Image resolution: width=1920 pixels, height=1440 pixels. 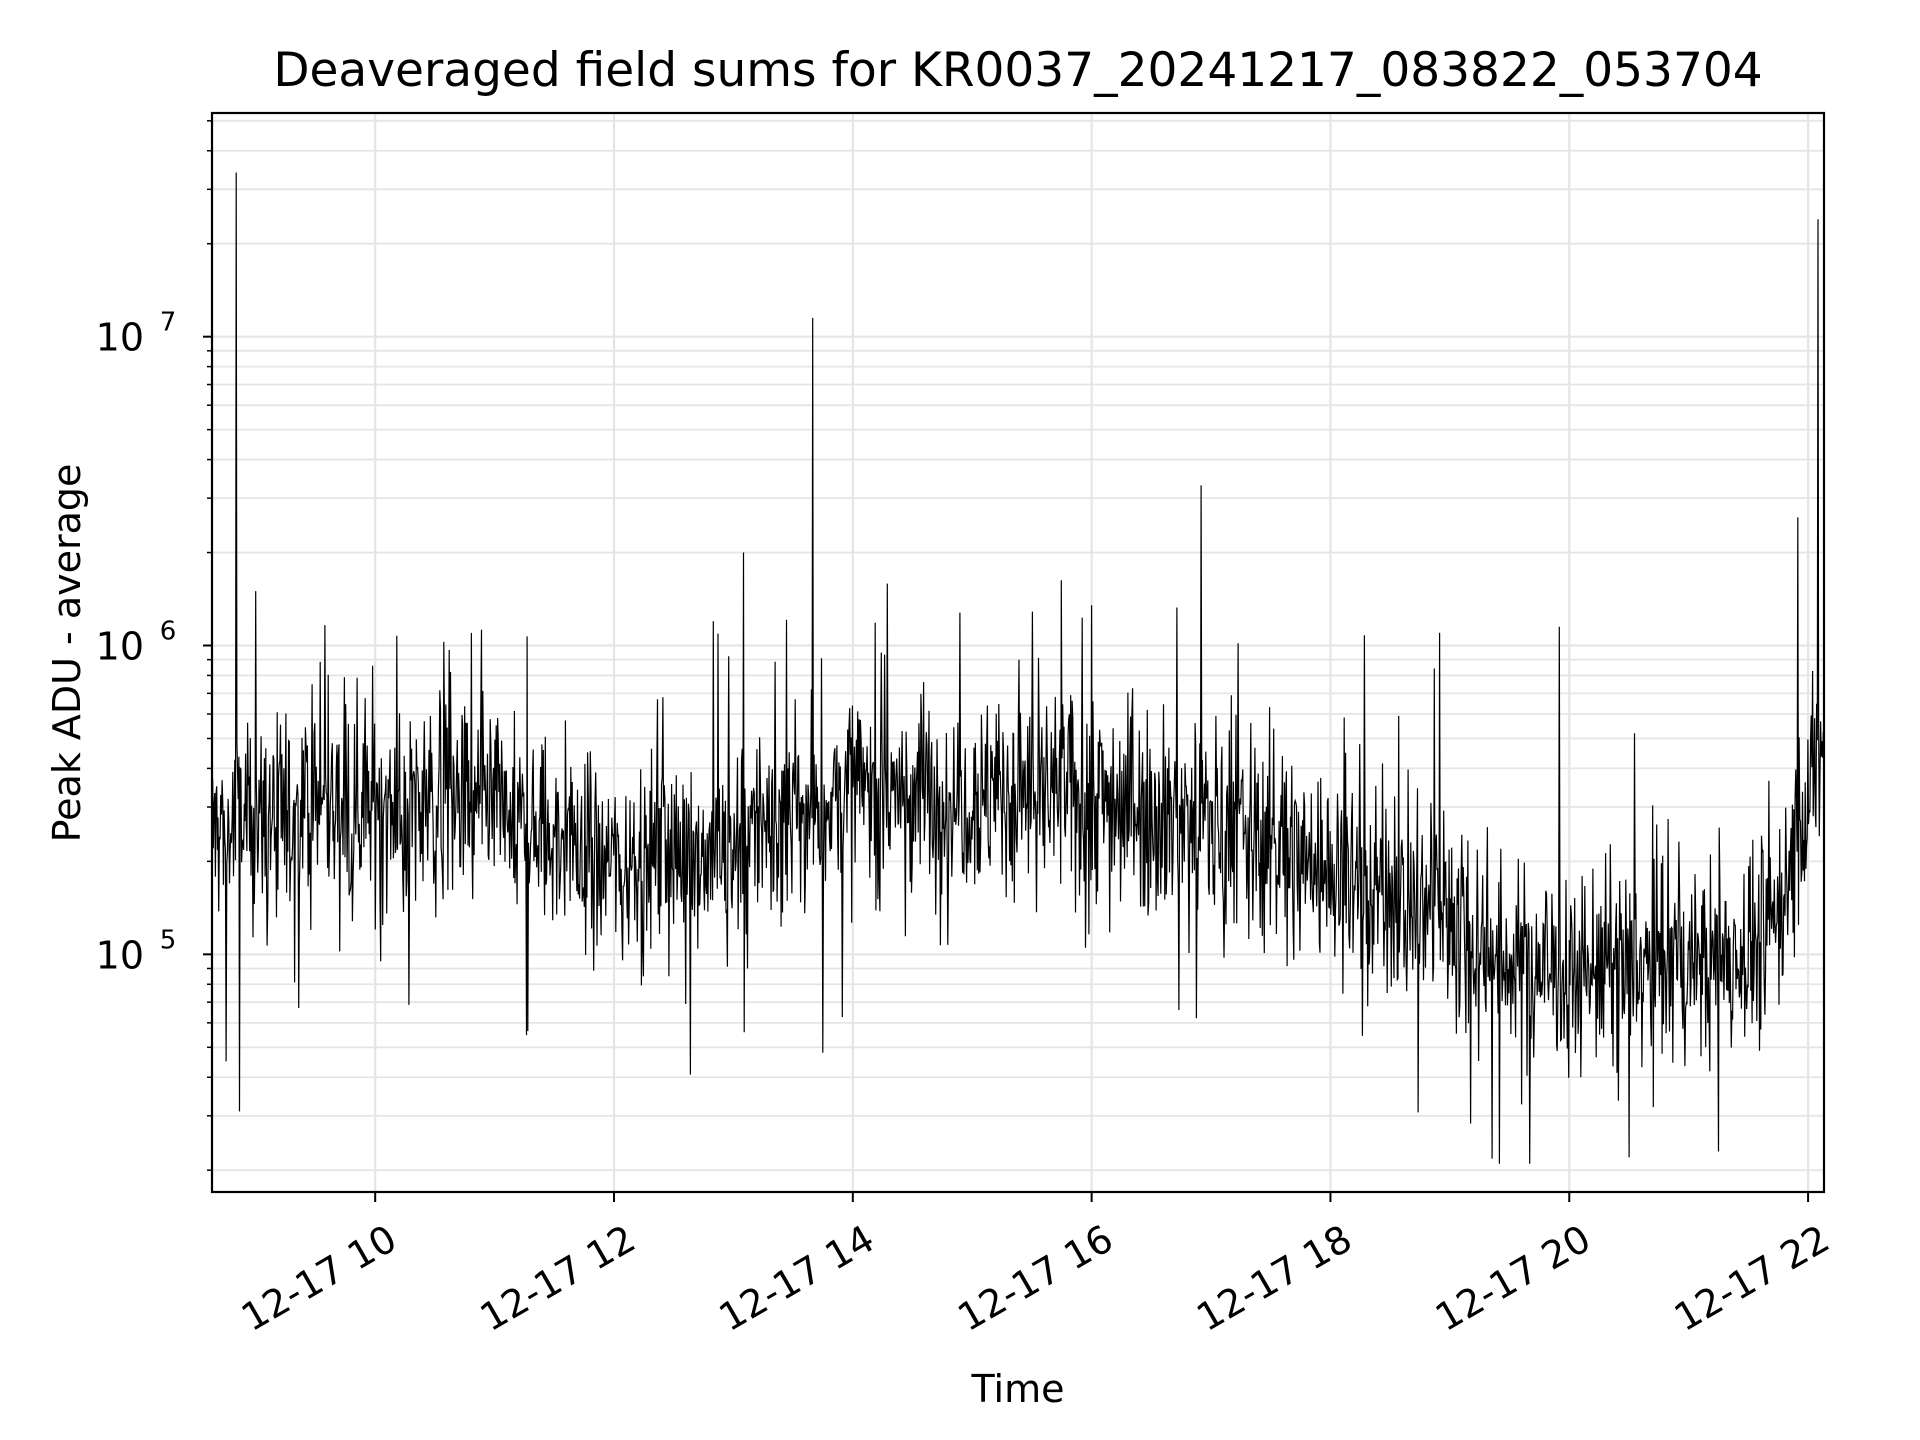 What do you see at coordinates (168, 632) in the screenshot?
I see `y-tick-exponent: 6` at bounding box center [168, 632].